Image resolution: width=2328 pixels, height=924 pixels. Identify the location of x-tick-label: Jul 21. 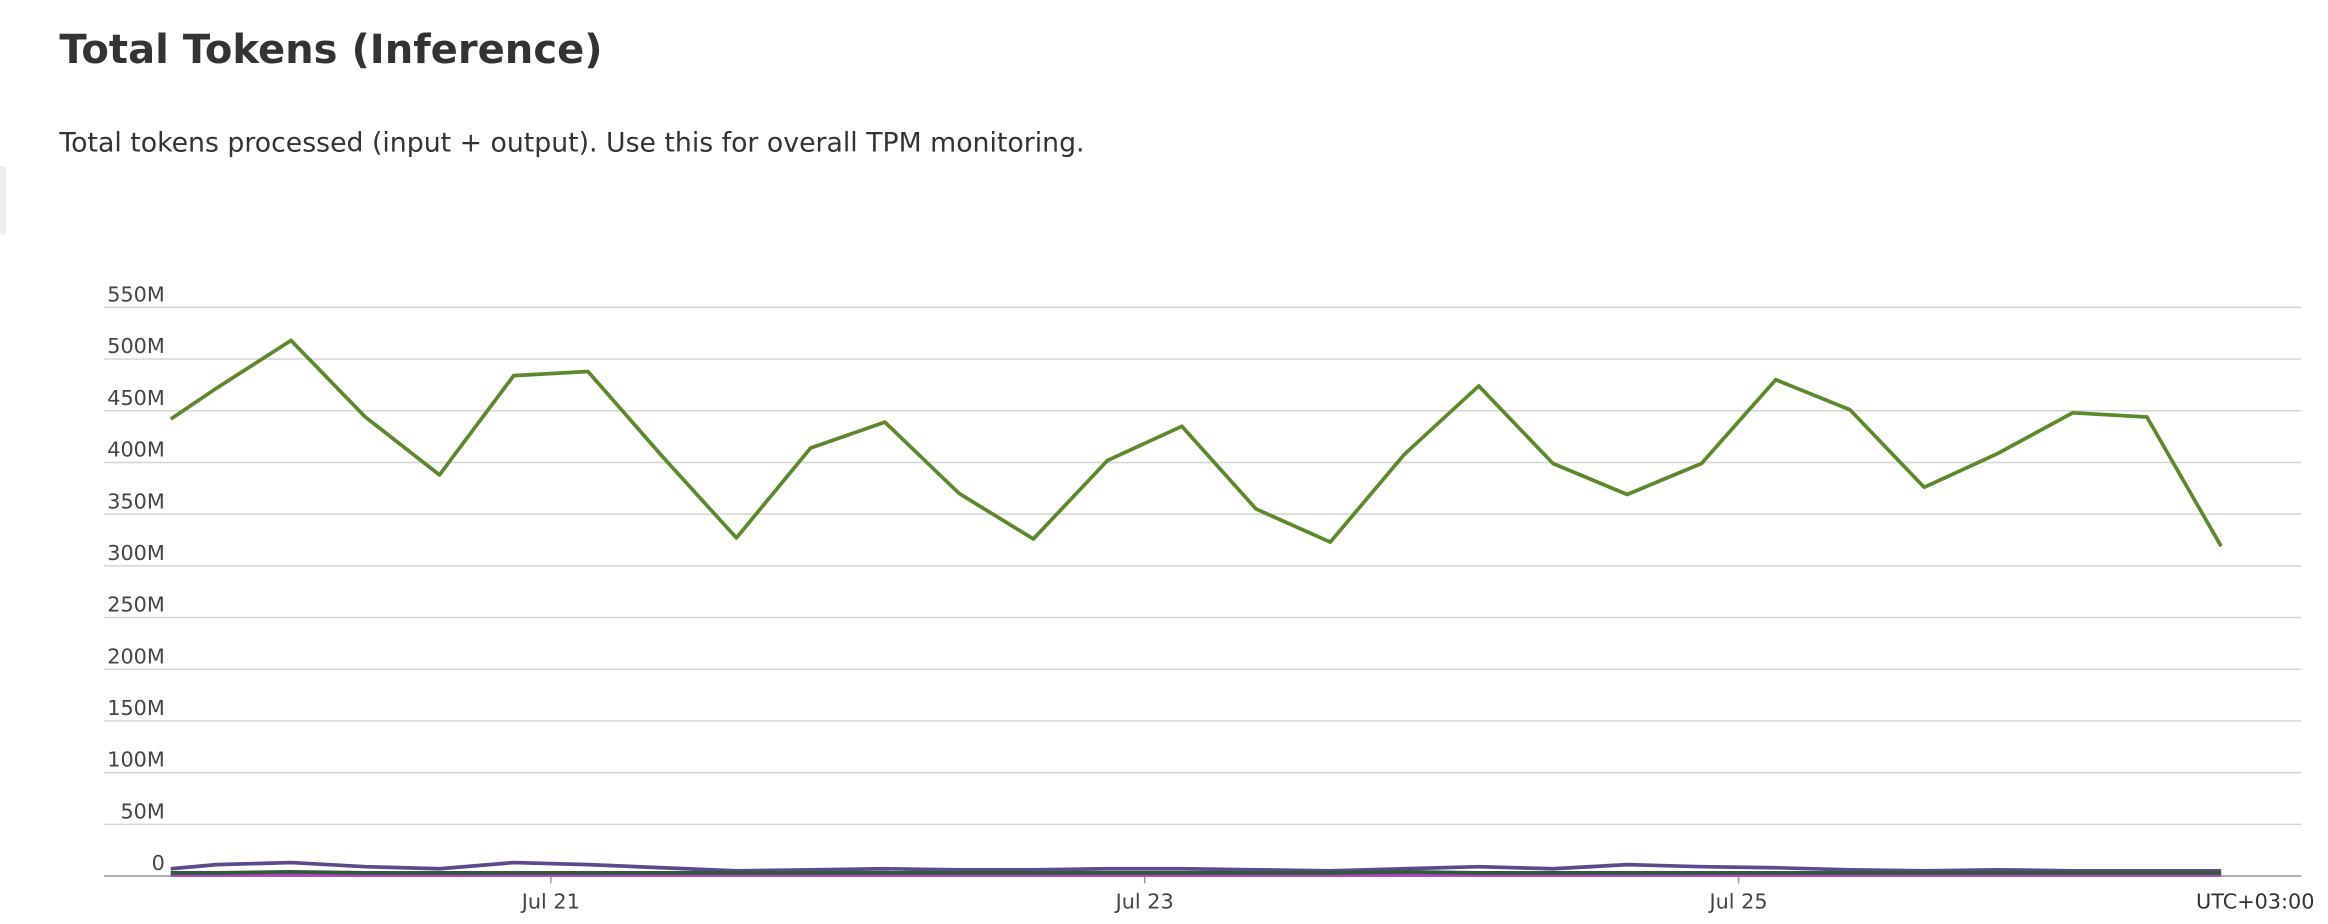
(550, 902).